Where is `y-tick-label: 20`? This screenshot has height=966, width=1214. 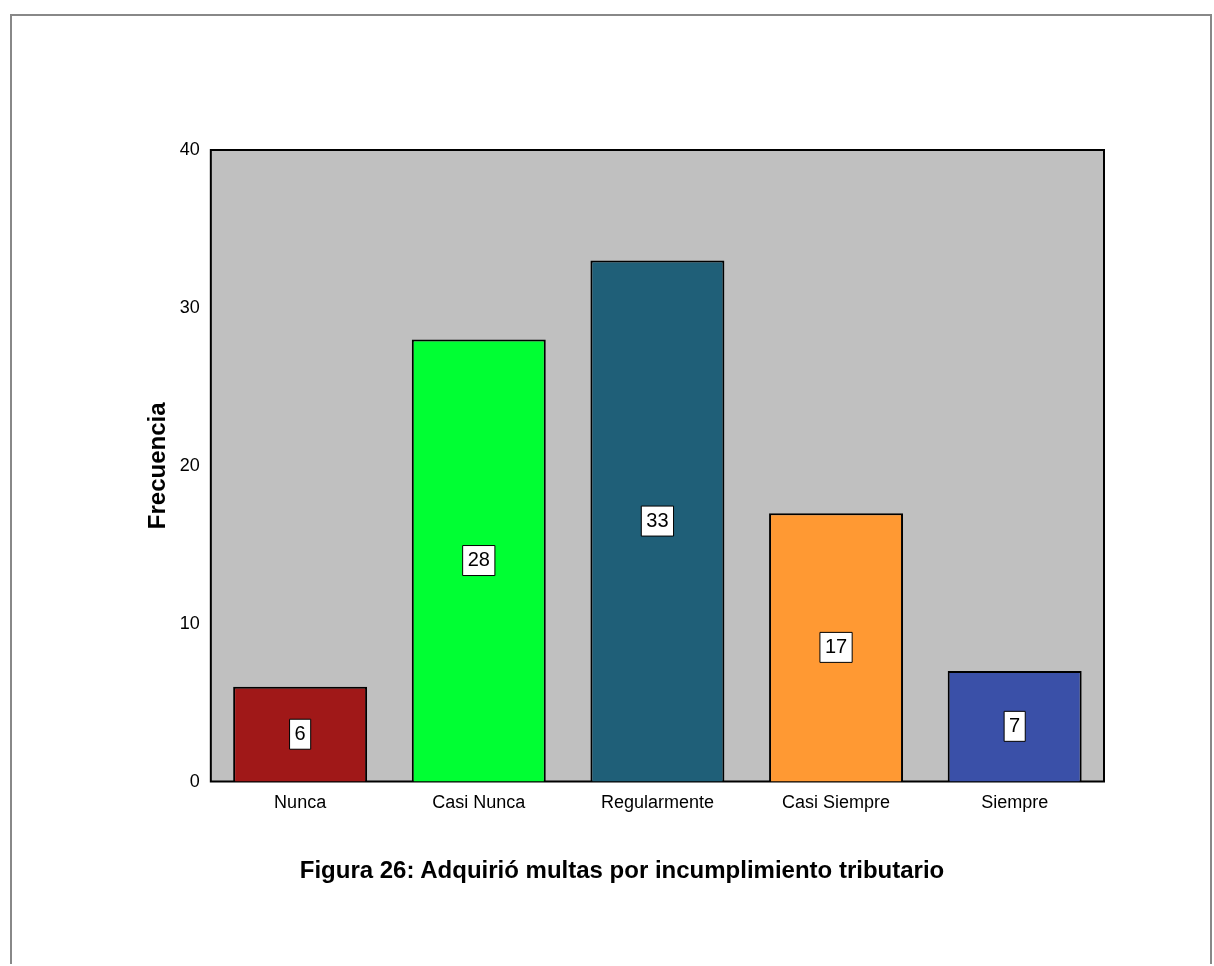 y-tick-label: 20 is located at coordinates (189, 464).